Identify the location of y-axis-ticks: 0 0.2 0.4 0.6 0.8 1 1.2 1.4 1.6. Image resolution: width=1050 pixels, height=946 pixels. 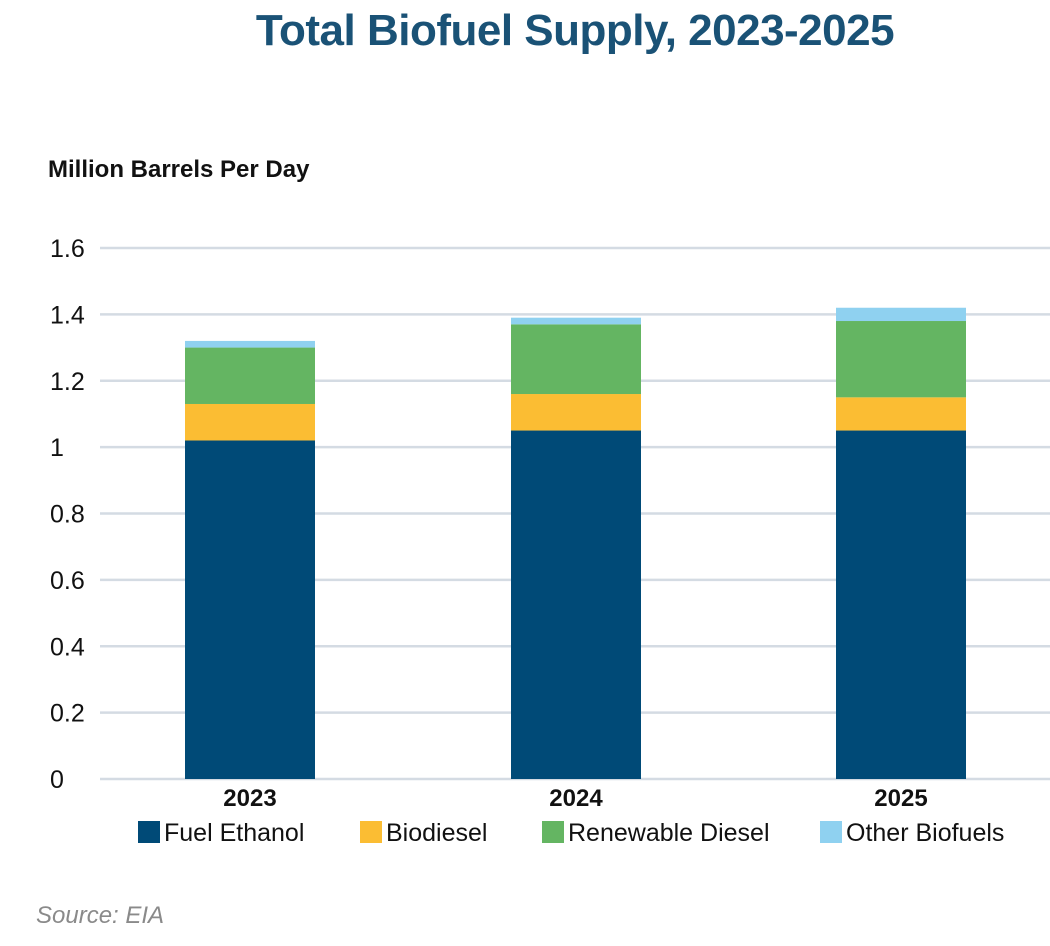
(67, 514).